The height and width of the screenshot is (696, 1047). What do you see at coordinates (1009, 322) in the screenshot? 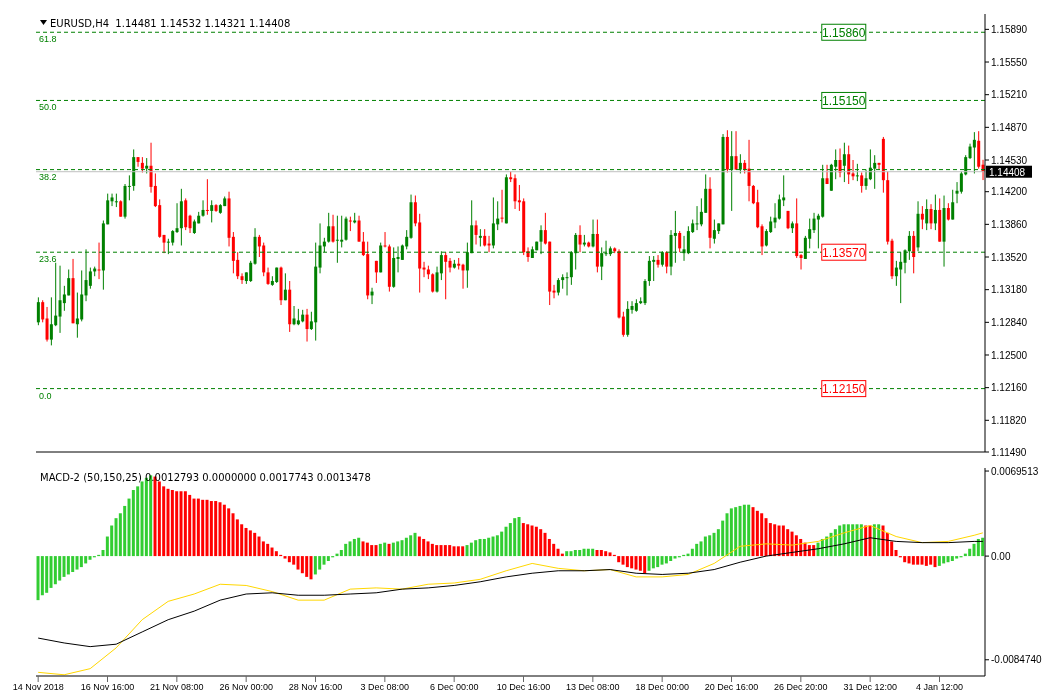
I see `y-tick-label: 1.12840` at bounding box center [1009, 322].